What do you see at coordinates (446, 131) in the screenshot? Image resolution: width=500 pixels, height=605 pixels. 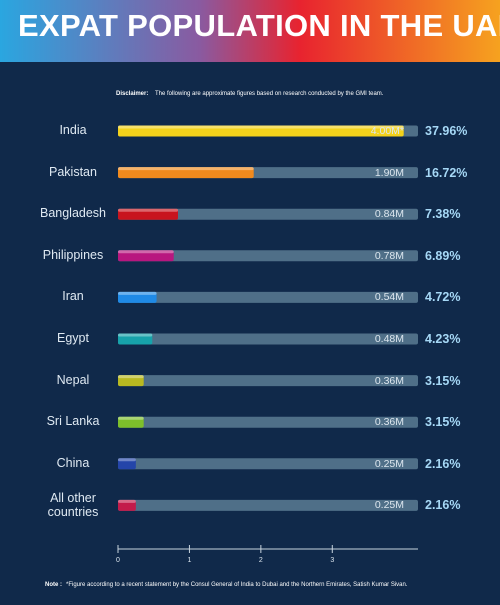 I see `share-label: 37.96%` at bounding box center [446, 131].